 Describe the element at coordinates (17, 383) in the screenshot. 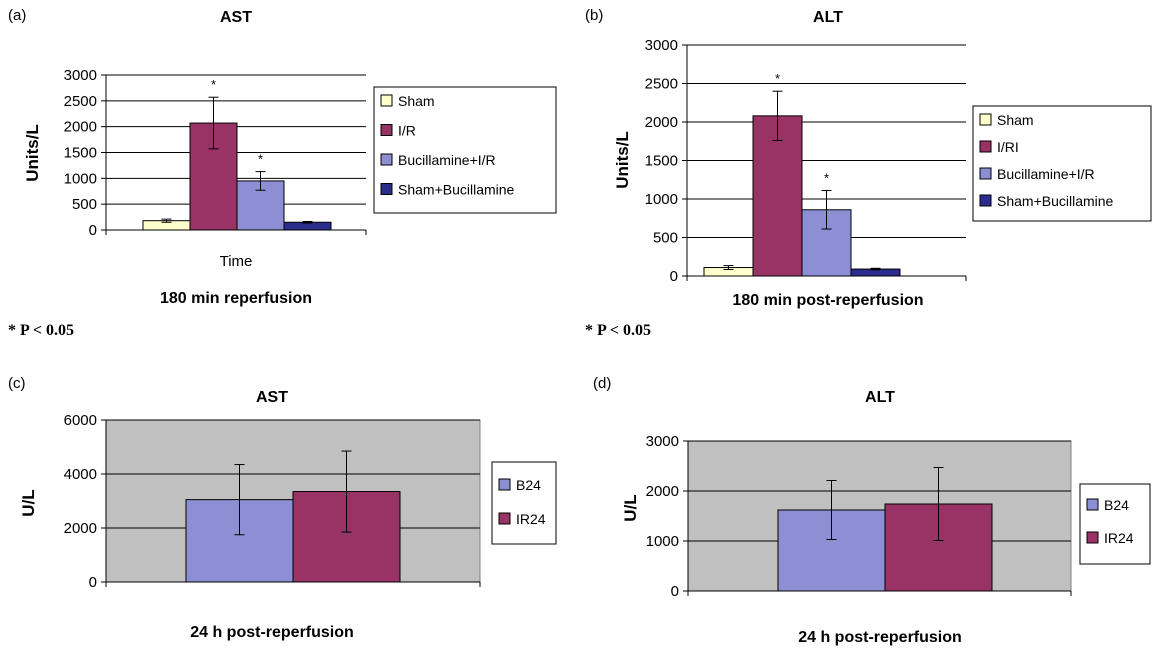

I see `panel-label: (c)` at that location.